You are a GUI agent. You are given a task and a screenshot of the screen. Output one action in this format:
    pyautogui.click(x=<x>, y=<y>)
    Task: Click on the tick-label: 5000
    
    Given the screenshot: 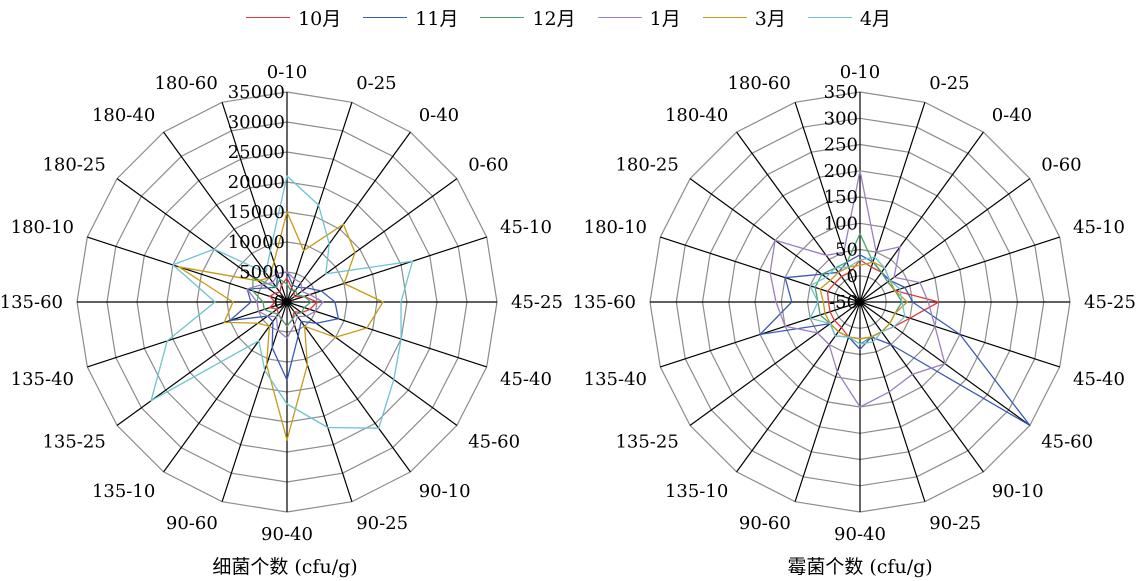 What is the action you would take?
    pyautogui.click(x=262, y=272)
    